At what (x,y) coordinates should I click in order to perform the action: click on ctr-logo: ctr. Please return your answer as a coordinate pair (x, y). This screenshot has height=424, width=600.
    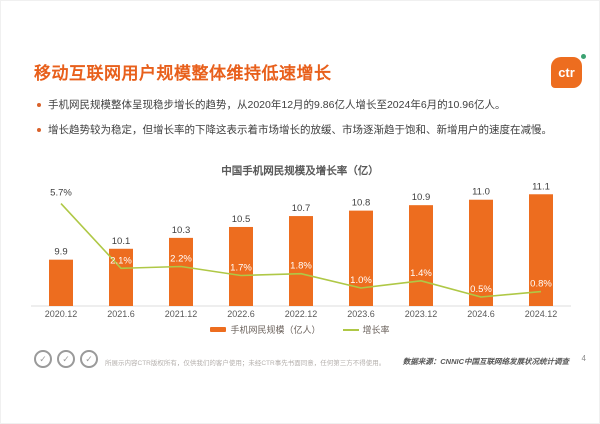
    Looking at the image, I should click on (566, 72).